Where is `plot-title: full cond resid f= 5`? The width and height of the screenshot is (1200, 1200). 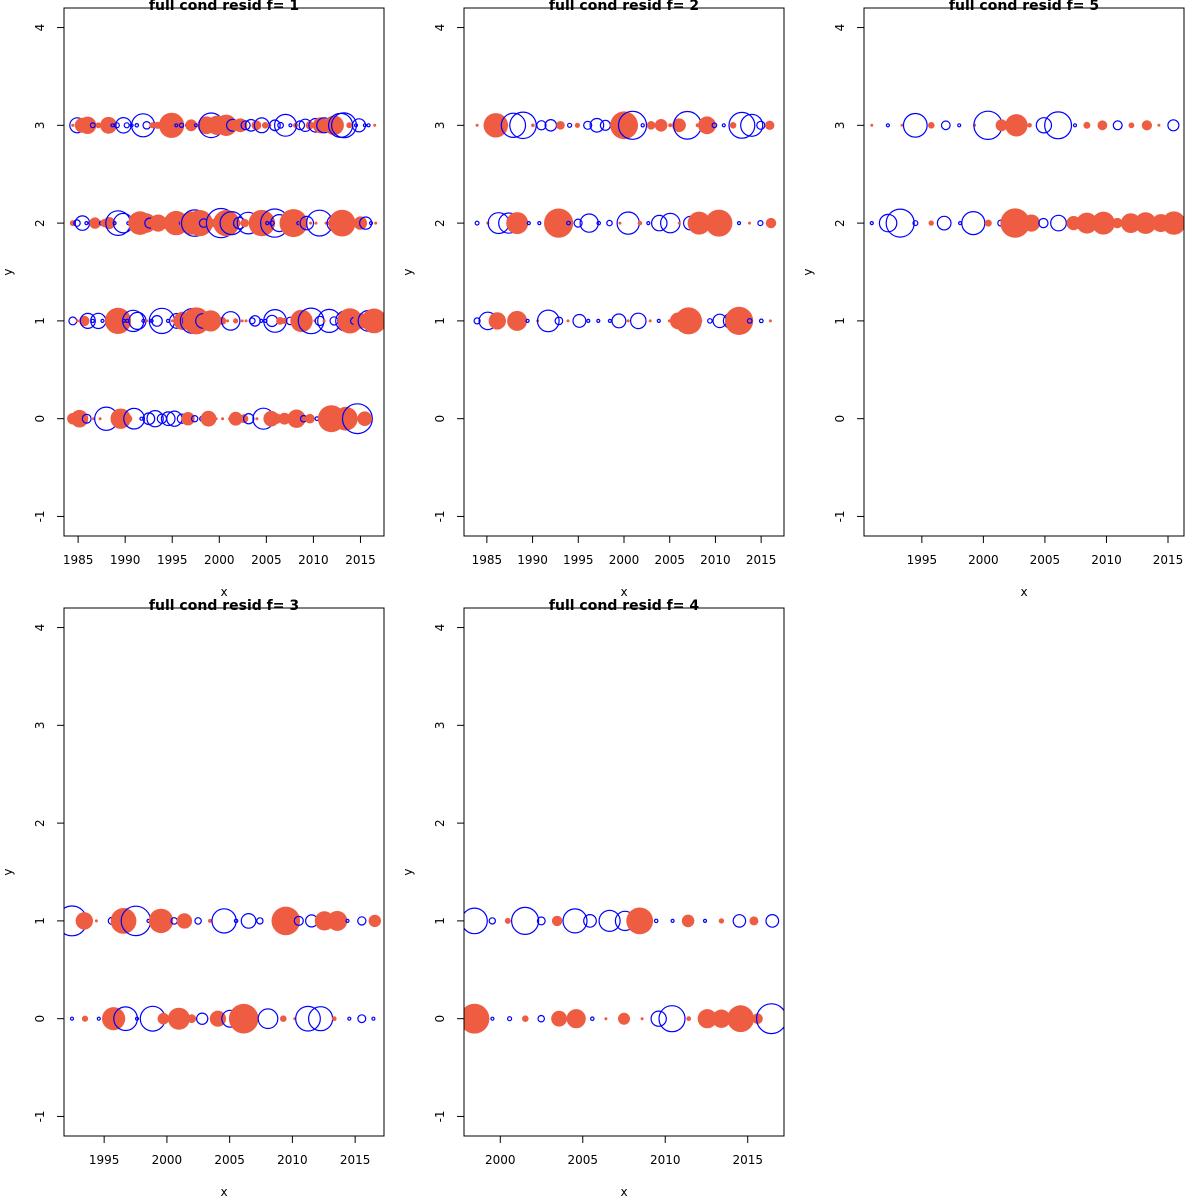
plot-title: full cond resid f= 5 is located at coordinates (1024, 7).